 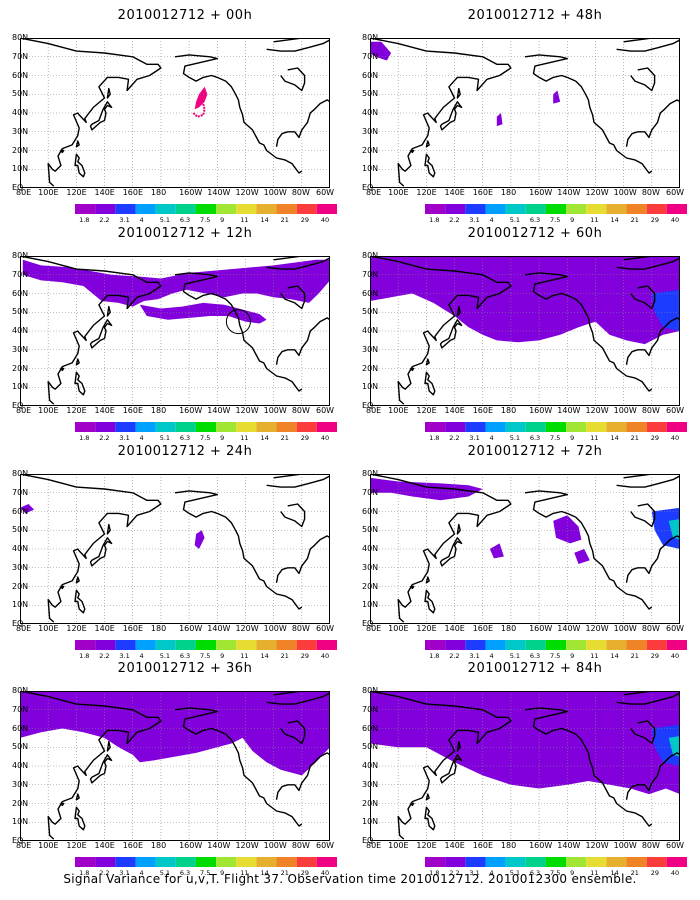 I want to click on longitude-label: 80W, so click(x=650, y=410).